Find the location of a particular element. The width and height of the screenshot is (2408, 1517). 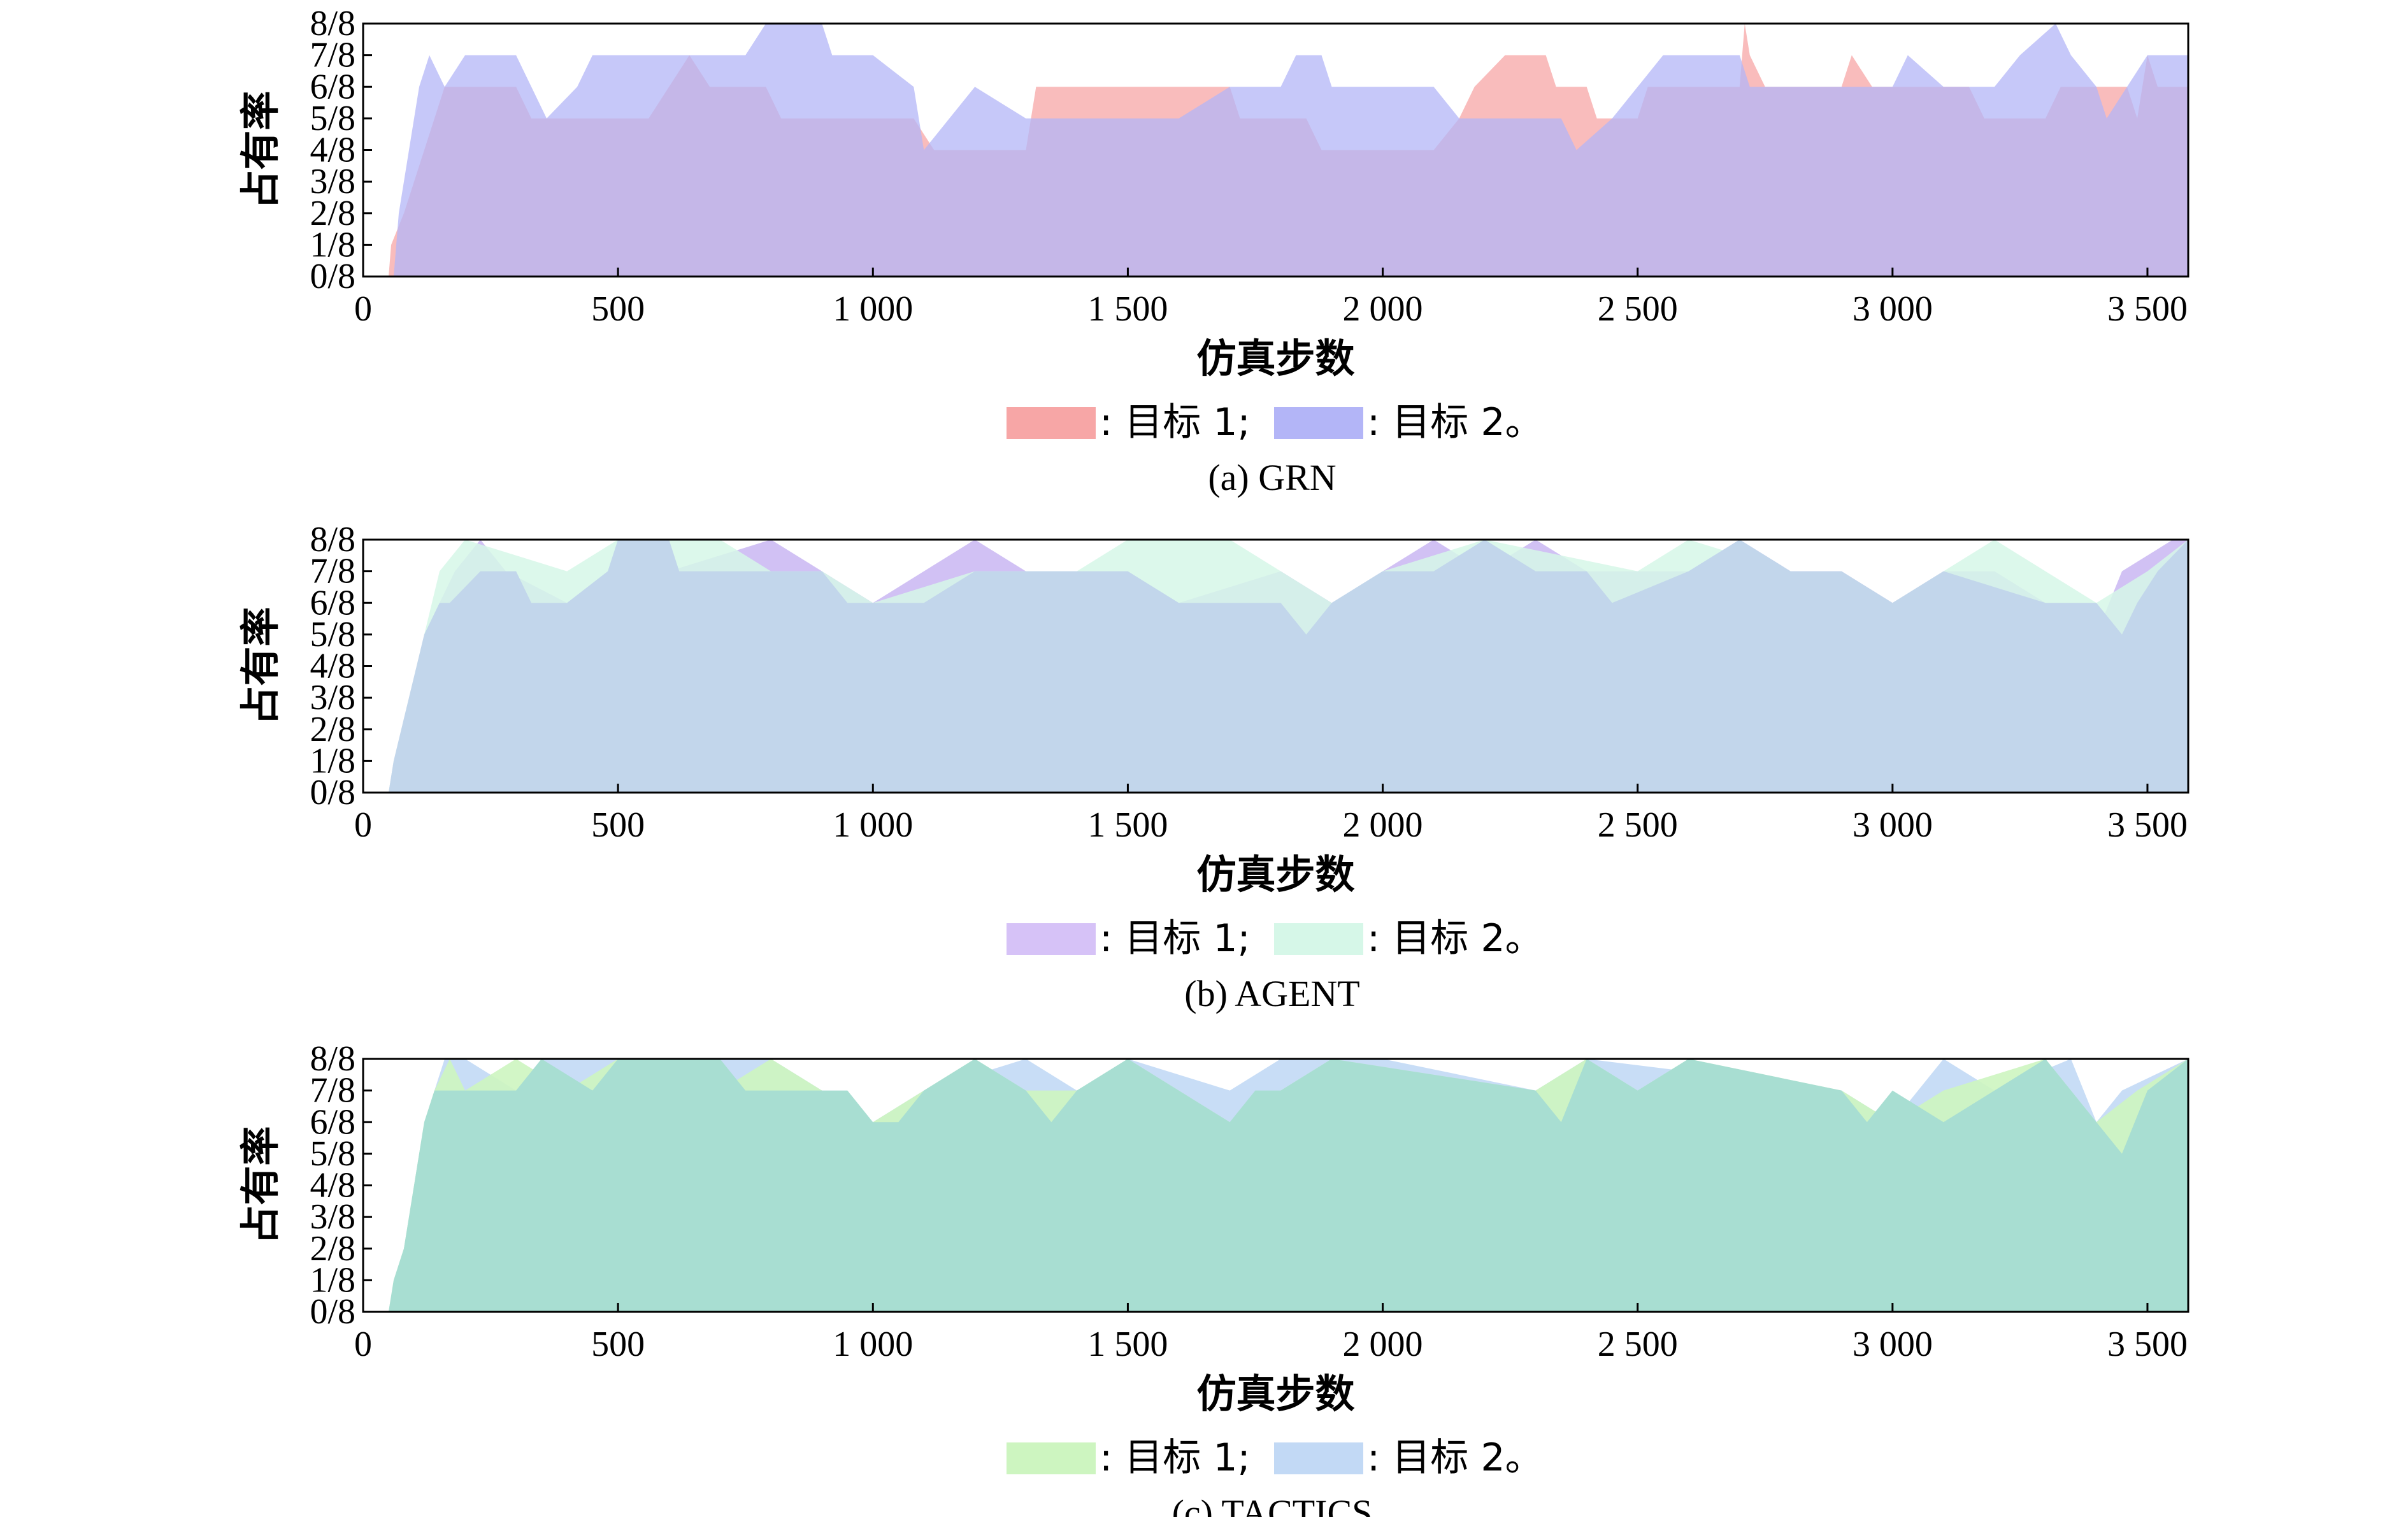

panel-caption: (a) GRN is located at coordinates (1272, 477).